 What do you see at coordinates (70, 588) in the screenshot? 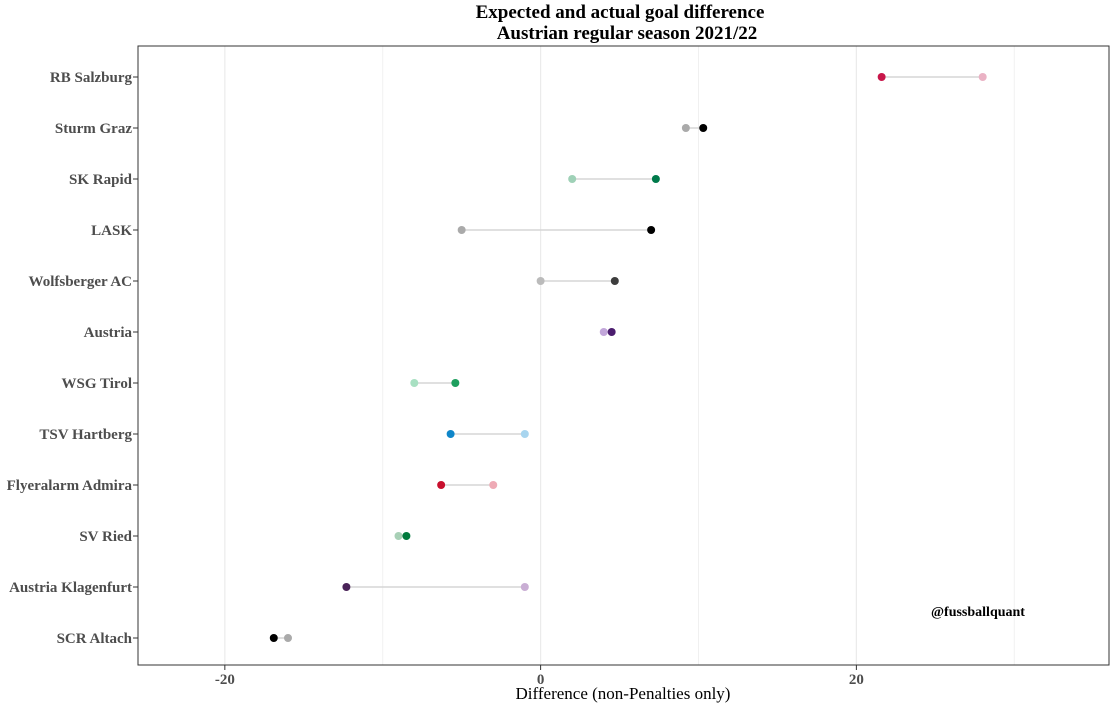
I see `team-label: Austria Klagenfurt` at bounding box center [70, 588].